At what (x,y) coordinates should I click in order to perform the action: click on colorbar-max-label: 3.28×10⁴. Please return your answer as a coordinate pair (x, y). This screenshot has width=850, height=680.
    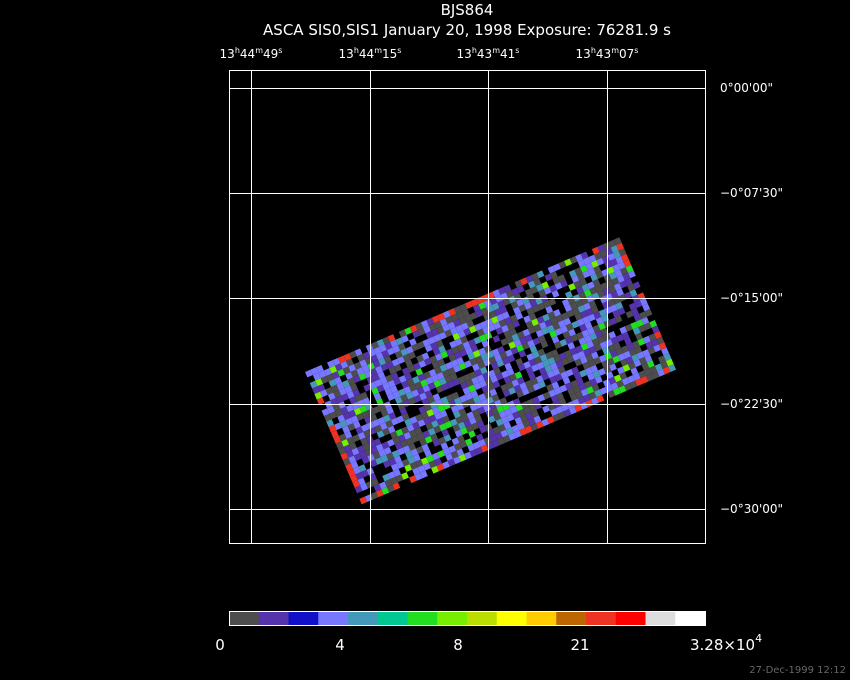
    Looking at the image, I should click on (726, 643).